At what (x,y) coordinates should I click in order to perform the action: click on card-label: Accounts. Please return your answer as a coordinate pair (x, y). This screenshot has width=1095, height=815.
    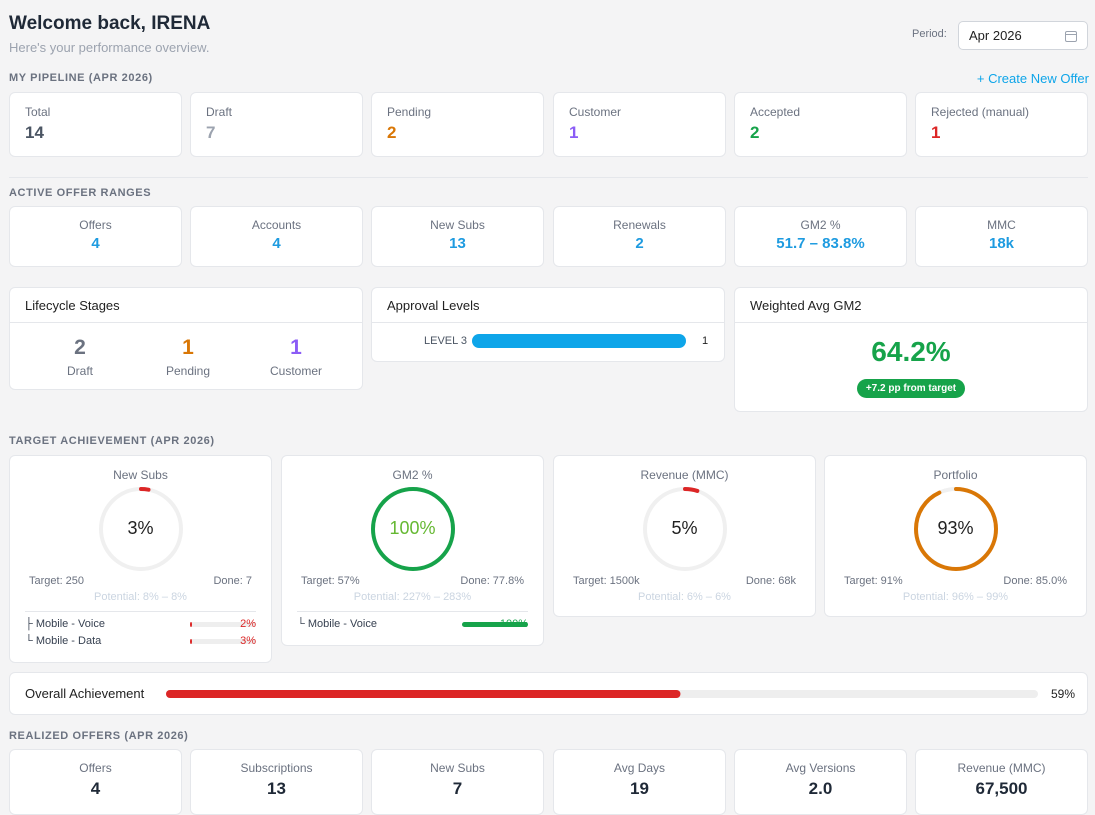
    Looking at the image, I should click on (276, 225).